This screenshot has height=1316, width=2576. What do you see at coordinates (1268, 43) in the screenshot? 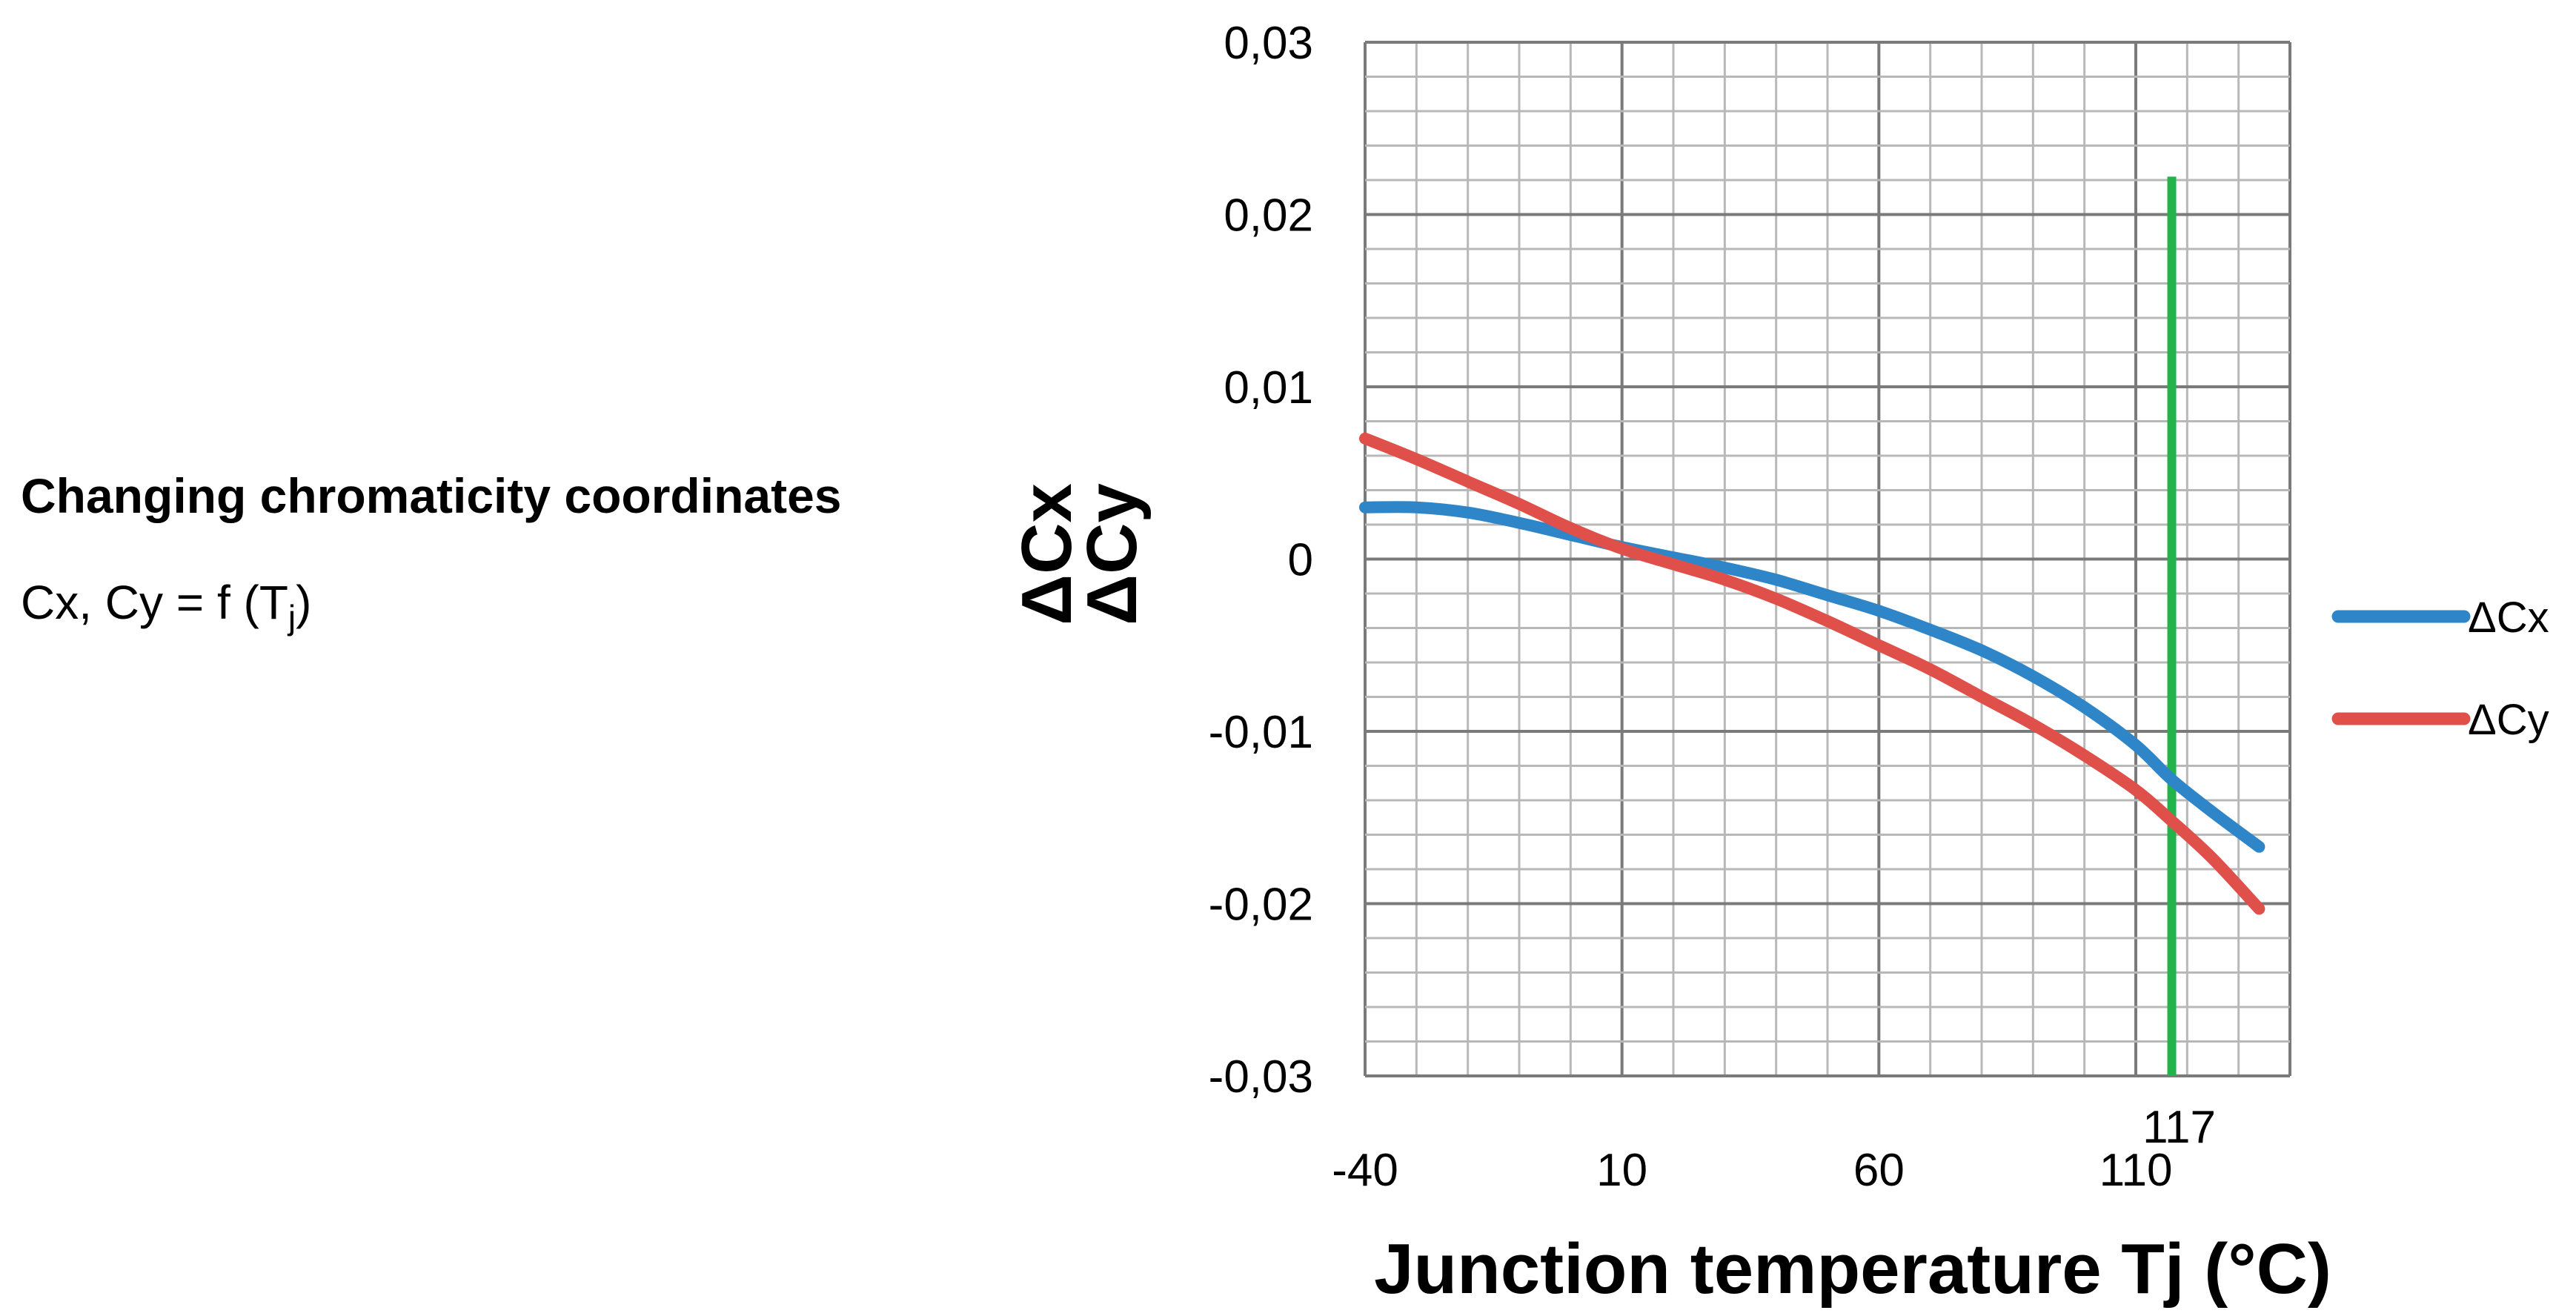
I see `y-tick-label: 0,03` at bounding box center [1268, 43].